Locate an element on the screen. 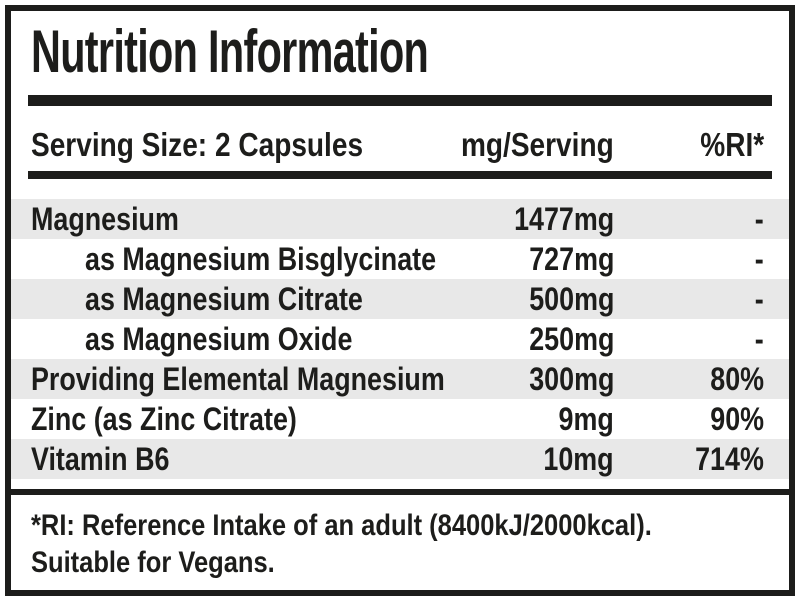 The image size is (800, 601). nutrient-name: as Magnesium Bisglycinate is located at coordinates (261, 259).